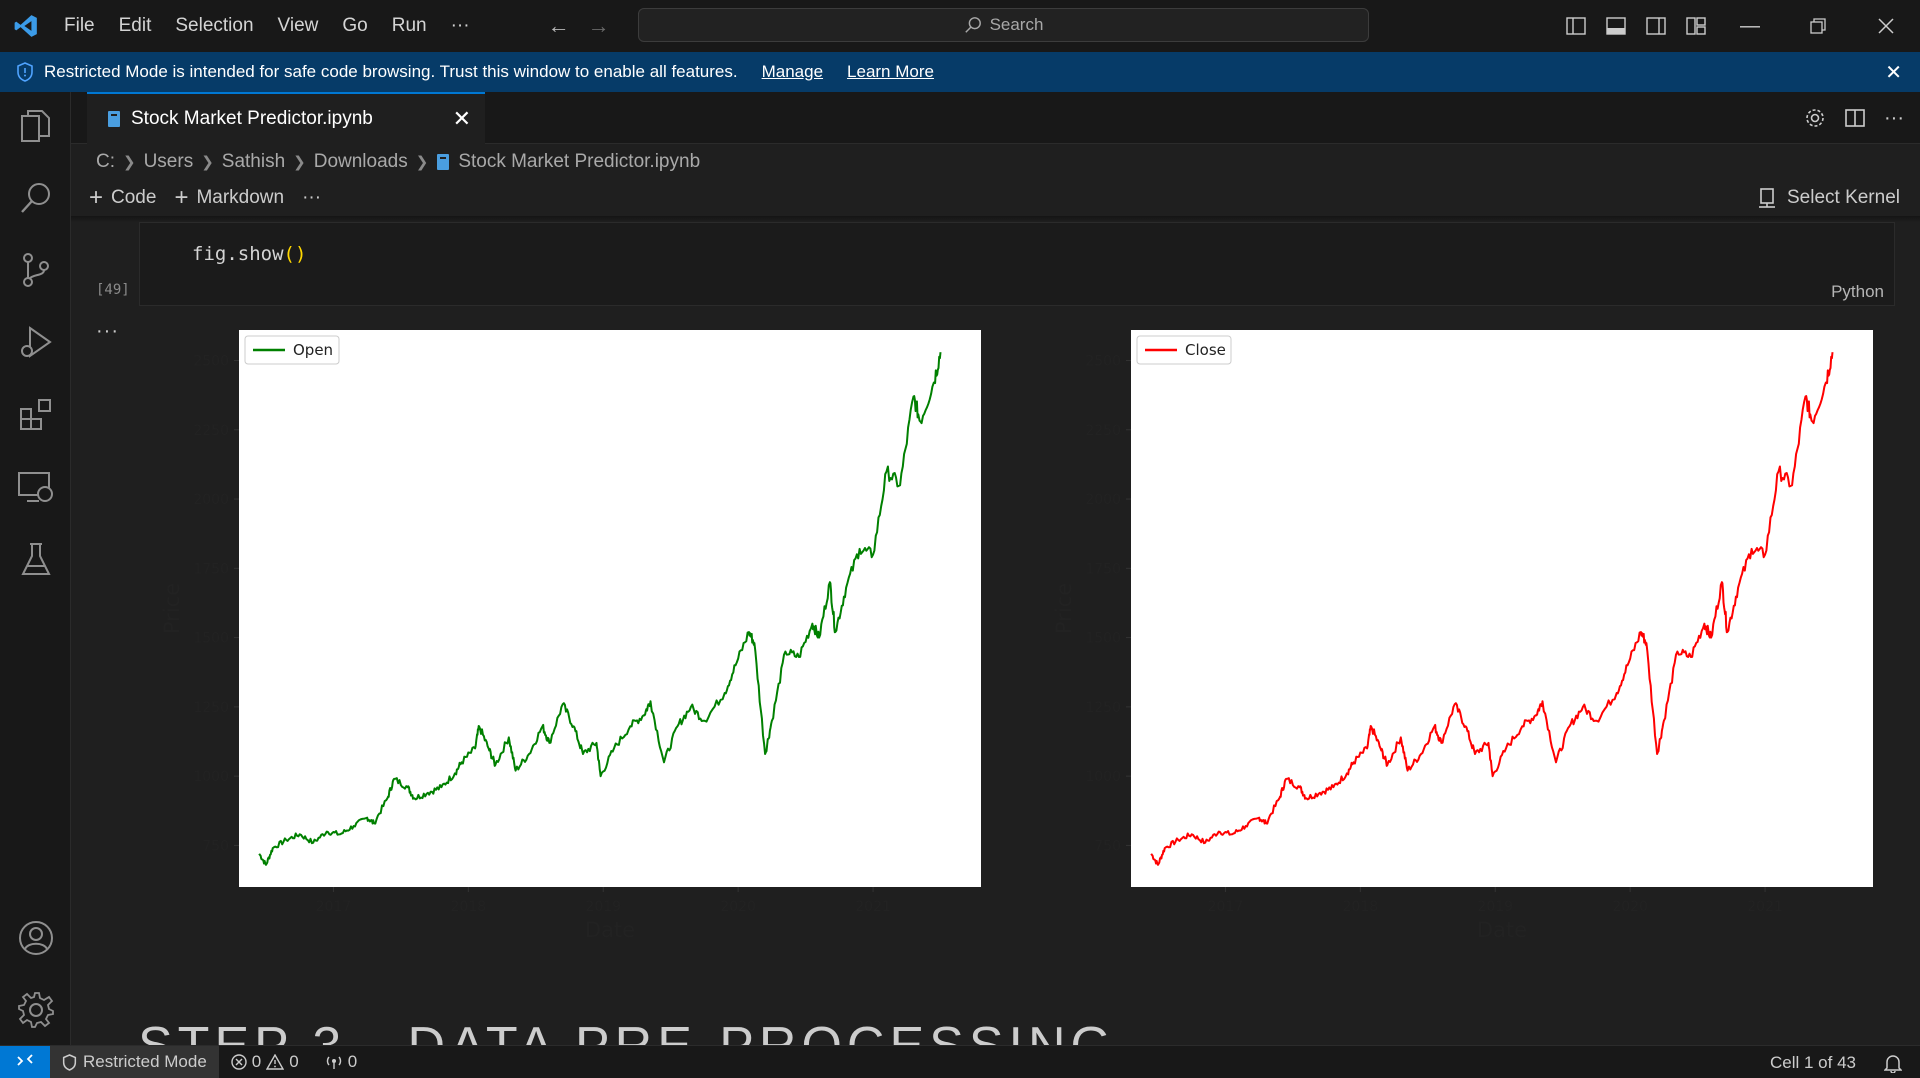  I want to click on legend: Close, so click(1184, 350).